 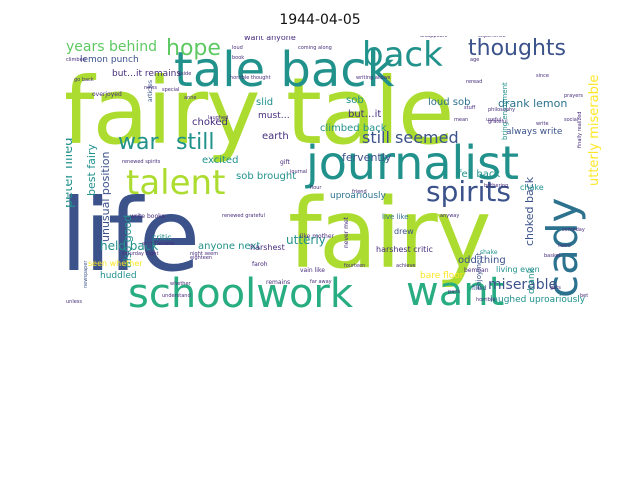 What do you see at coordinates (410, 137) in the screenshot?
I see `word-still-seemed: still seemed` at bounding box center [410, 137].